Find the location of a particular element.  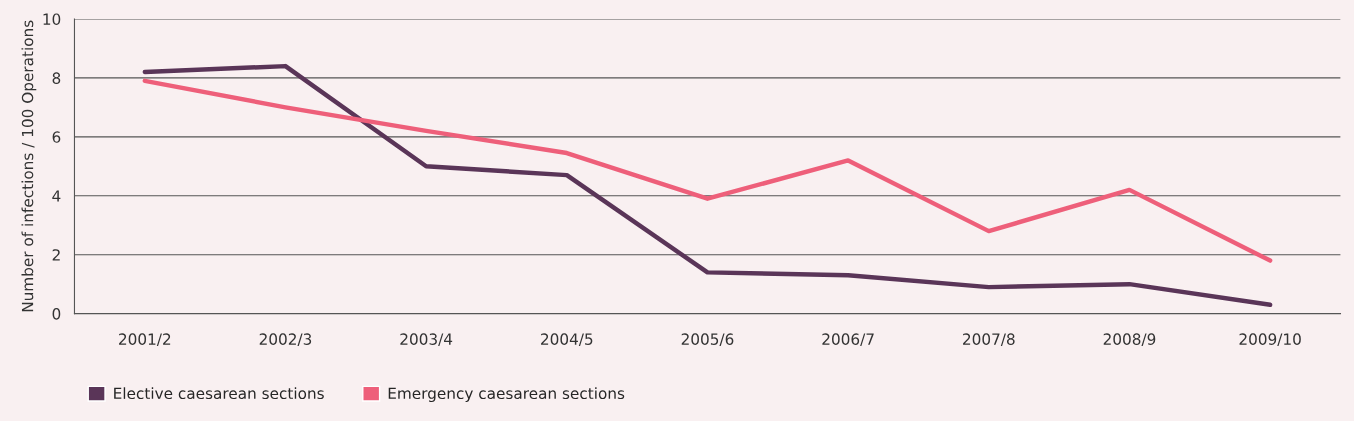

y-tick-label: 10 is located at coordinates (52, 19).